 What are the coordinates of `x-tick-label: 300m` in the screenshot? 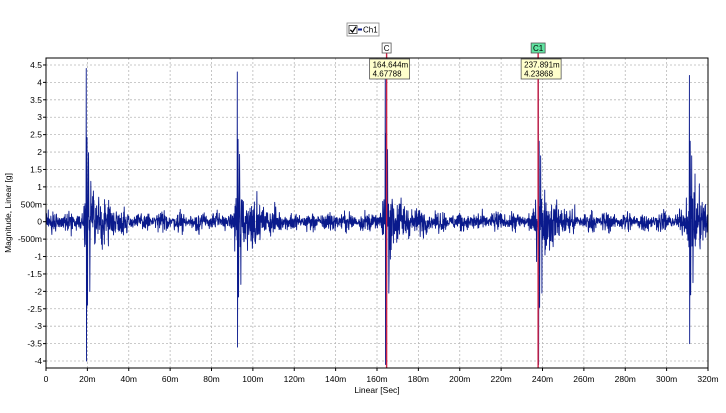 It's located at (666, 379).